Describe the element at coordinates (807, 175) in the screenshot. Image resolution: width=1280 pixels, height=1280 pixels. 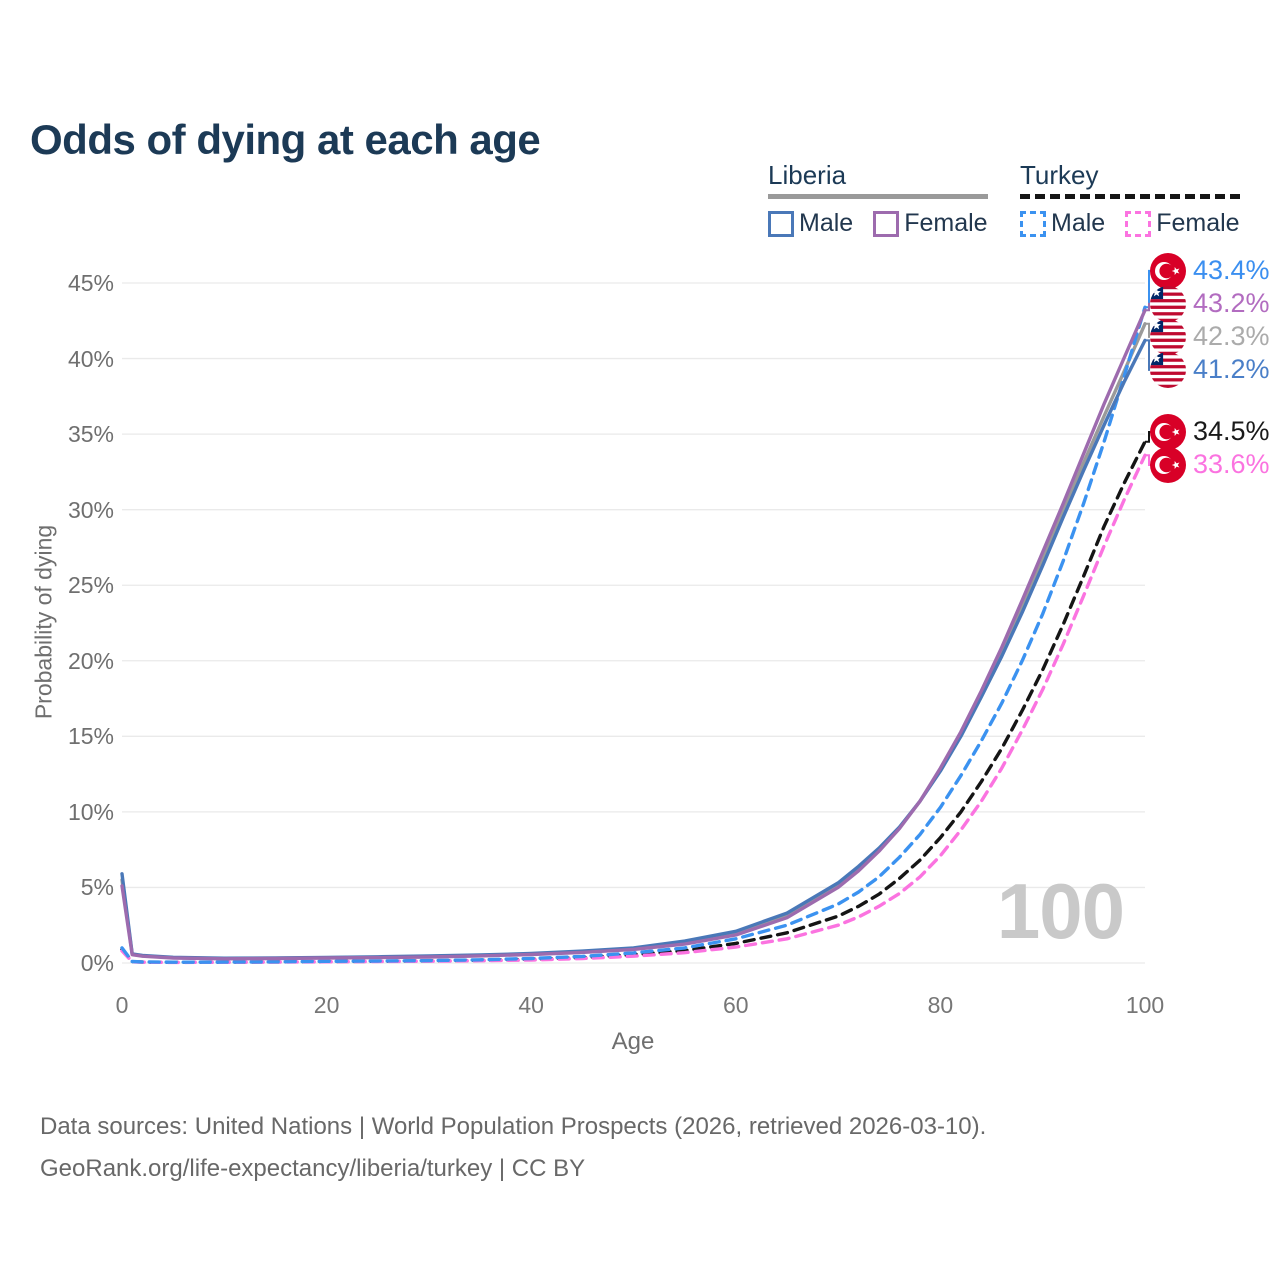
I see `legend-header-liberia: Liberia` at that location.